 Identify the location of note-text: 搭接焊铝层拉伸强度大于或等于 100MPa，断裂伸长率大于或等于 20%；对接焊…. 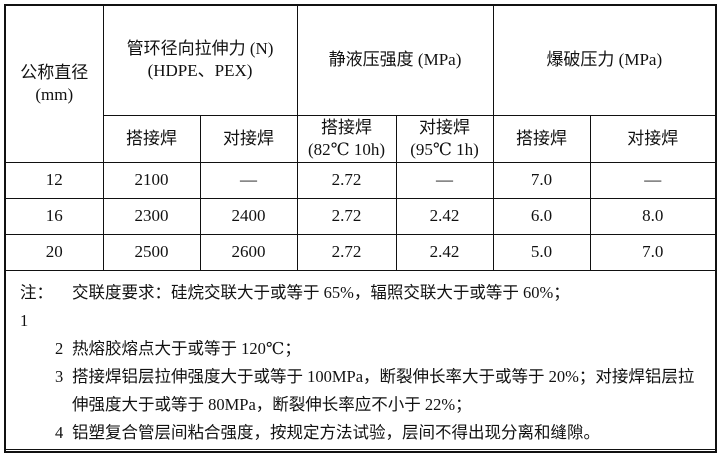
(383, 390).